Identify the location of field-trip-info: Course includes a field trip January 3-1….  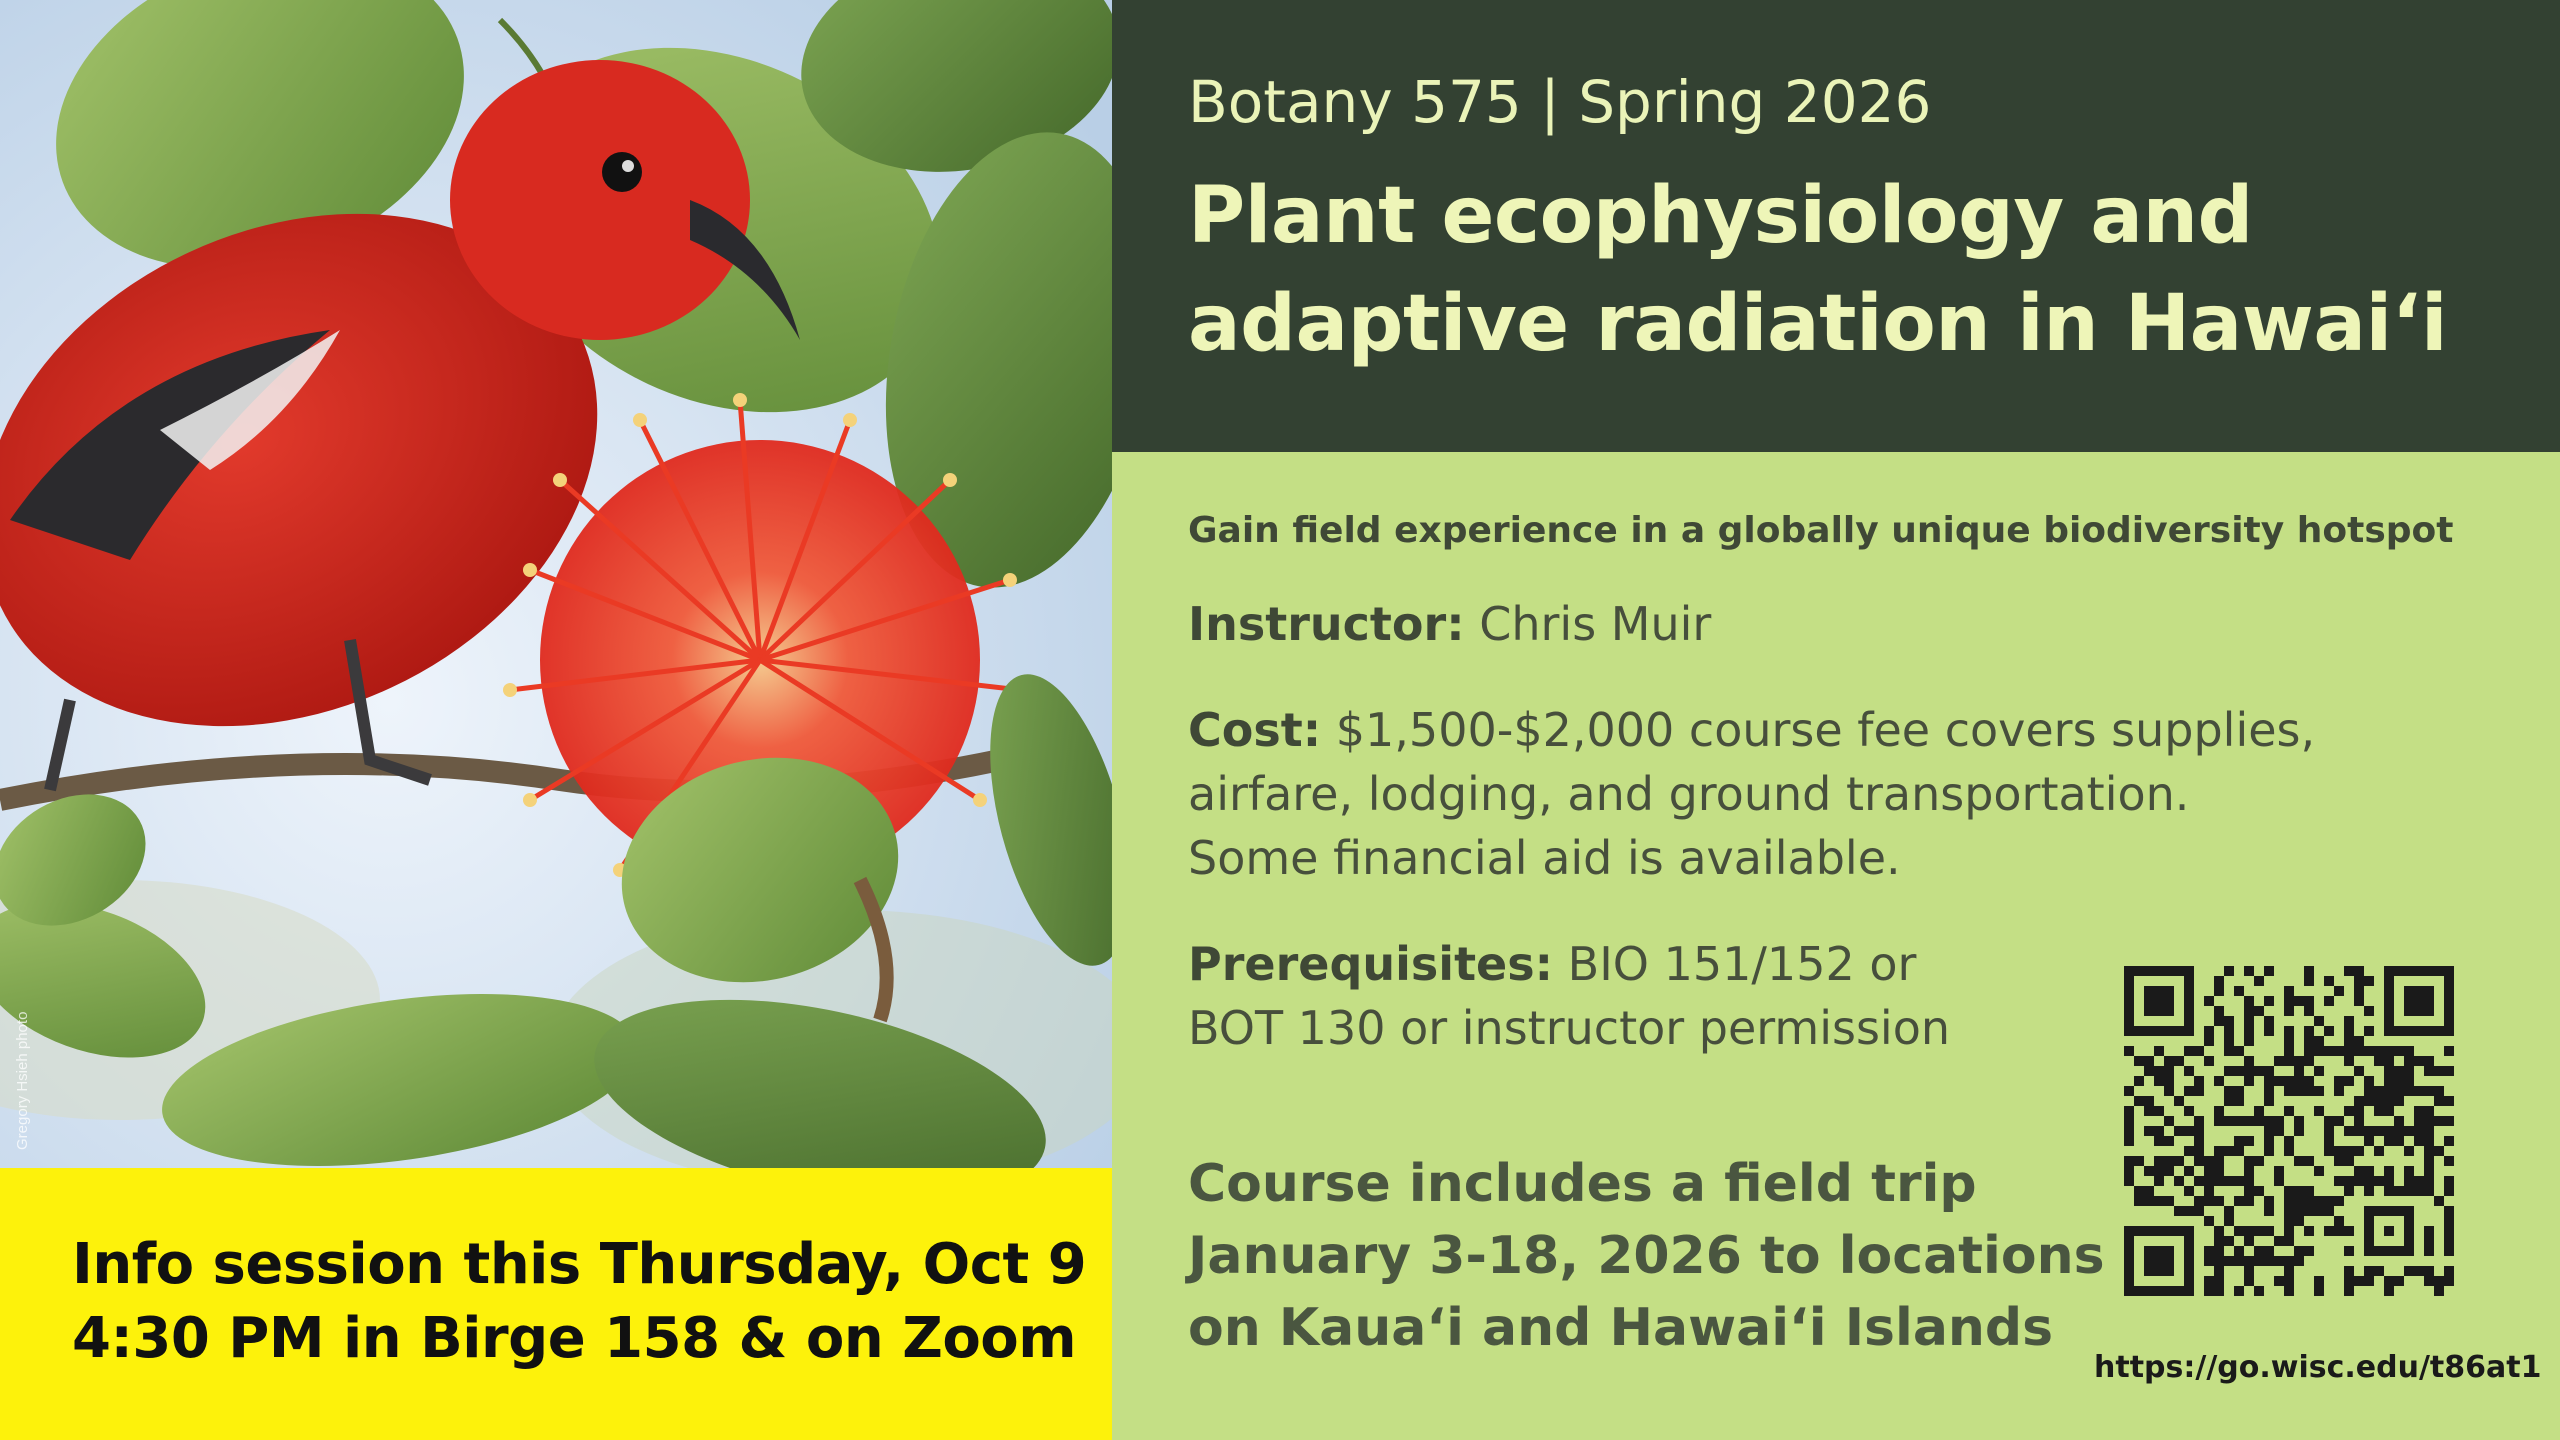
(1646, 1256).